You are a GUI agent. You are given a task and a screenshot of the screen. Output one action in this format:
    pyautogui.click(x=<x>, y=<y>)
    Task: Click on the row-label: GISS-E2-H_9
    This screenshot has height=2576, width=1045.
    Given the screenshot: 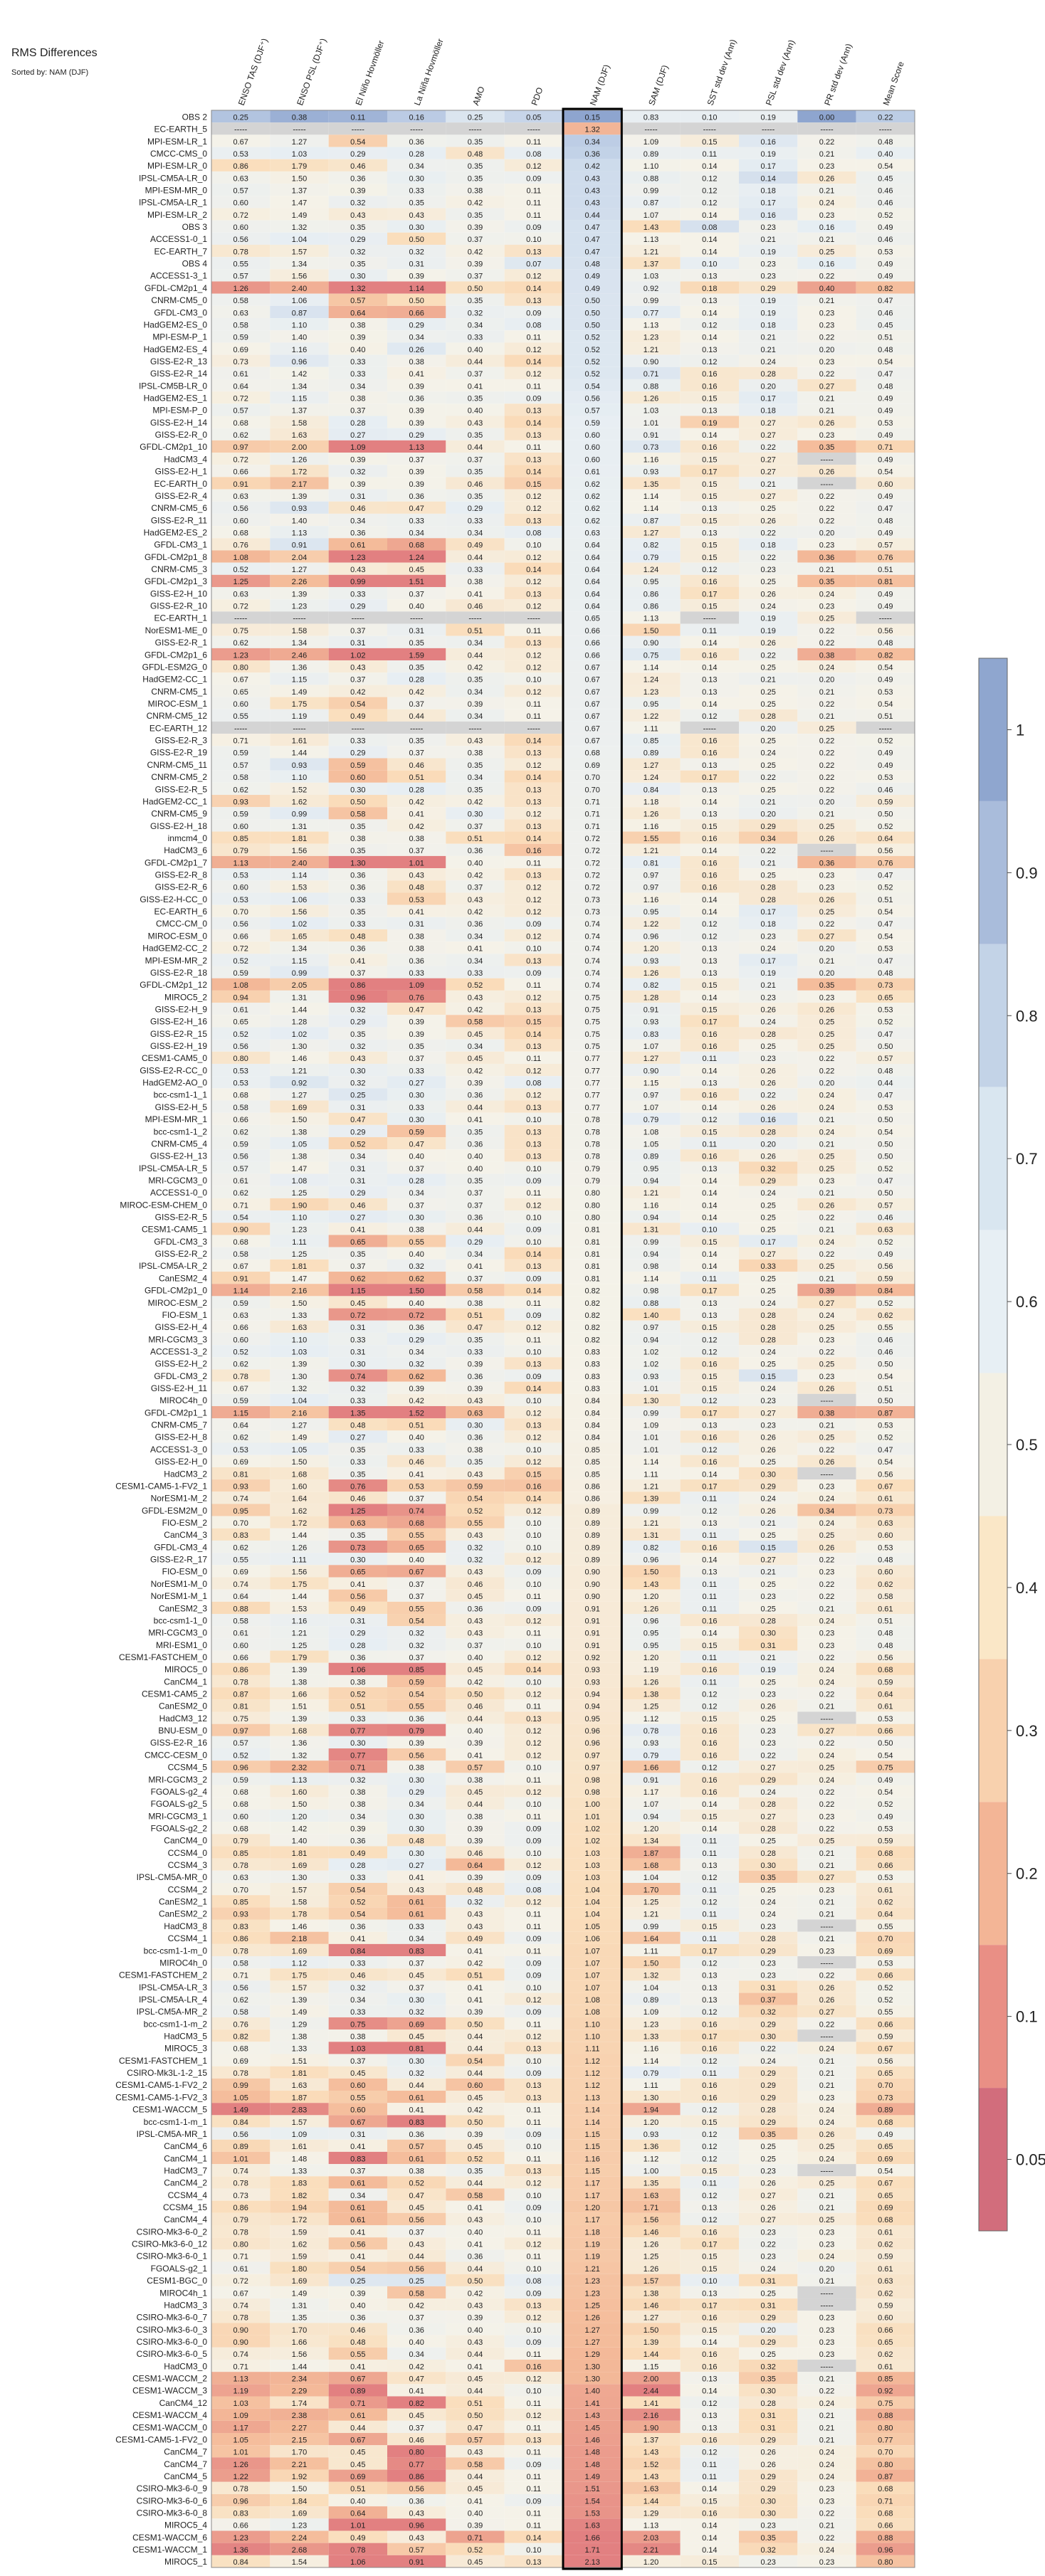 What is the action you would take?
    pyautogui.click(x=181, y=1009)
    